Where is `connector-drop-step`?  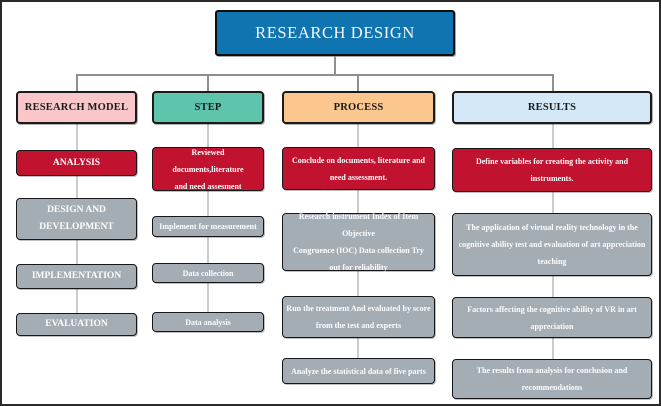 connector-drop-step is located at coordinates (208, 83).